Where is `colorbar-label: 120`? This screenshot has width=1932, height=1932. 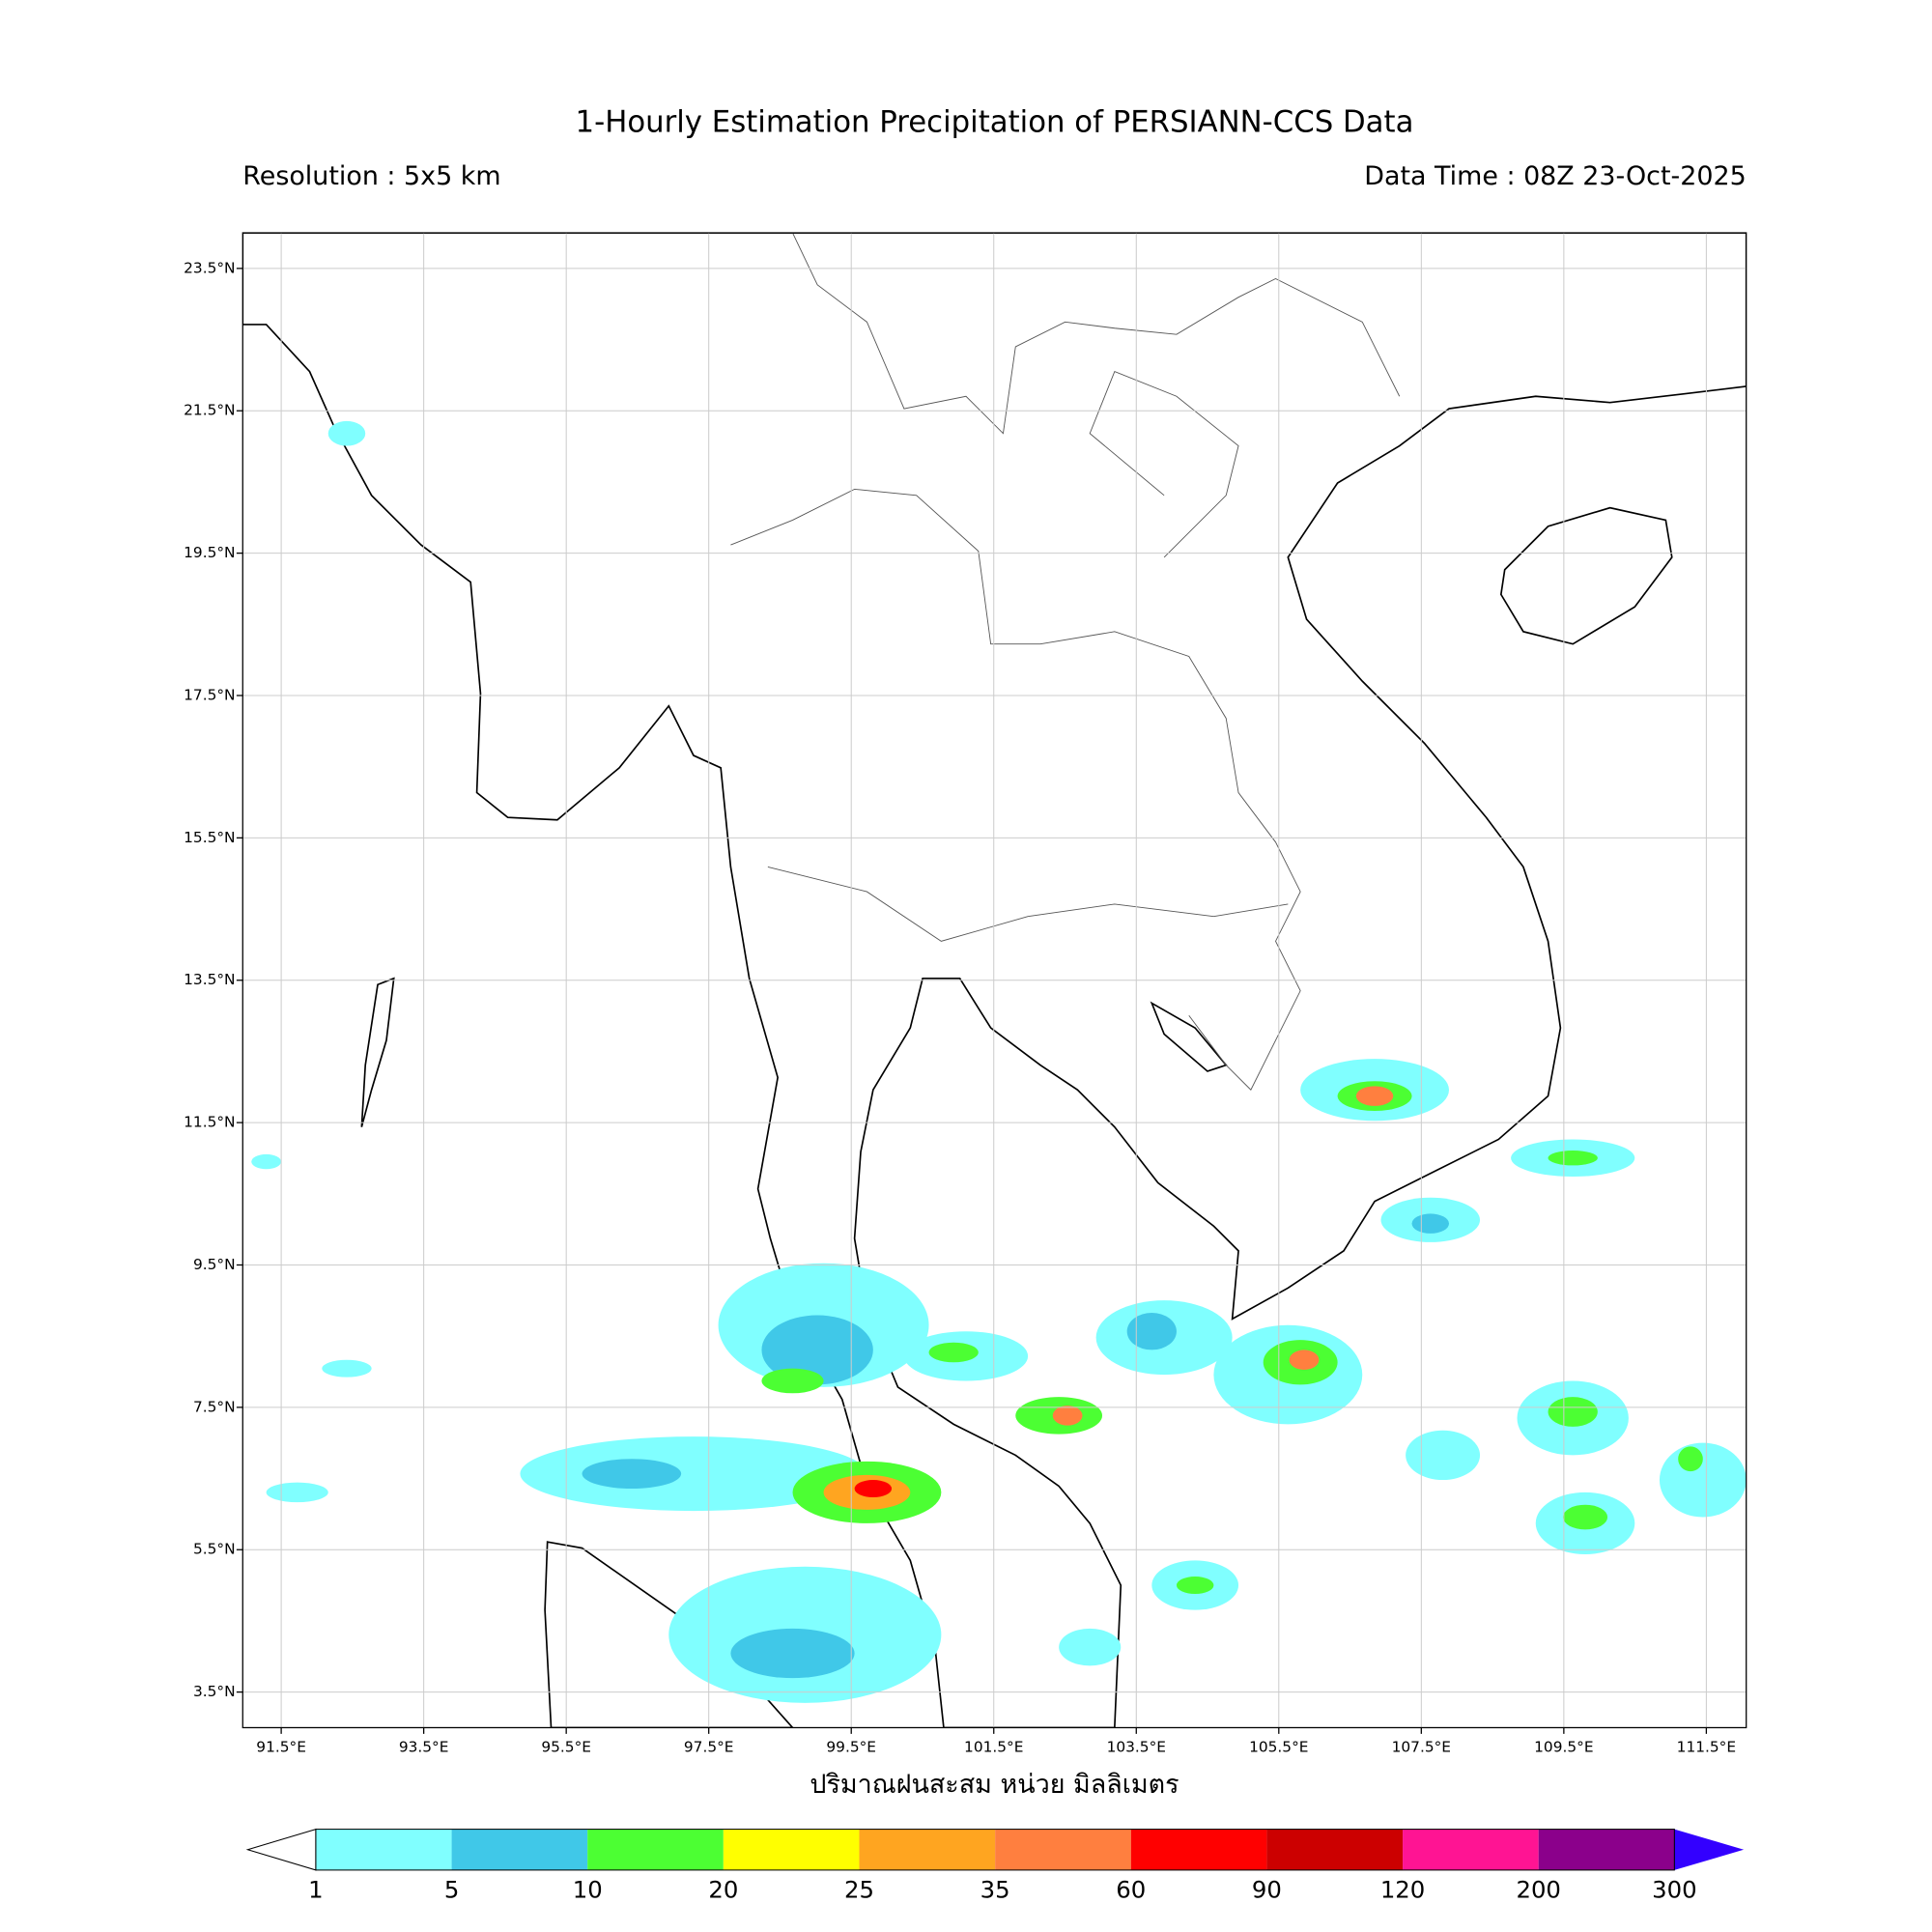 colorbar-label: 120 is located at coordinates (1402, 1890).